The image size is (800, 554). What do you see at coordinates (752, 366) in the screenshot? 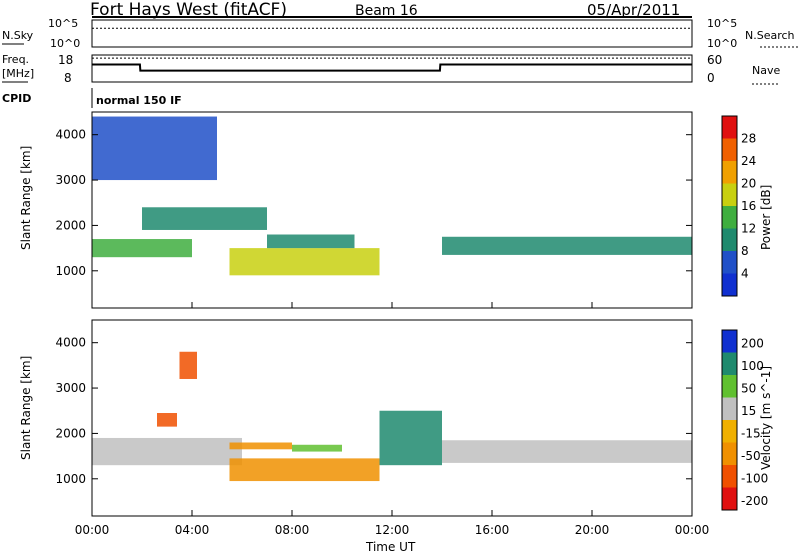
I see `velocity-colorbar-tick: 100` at bounding box center [752, 366].